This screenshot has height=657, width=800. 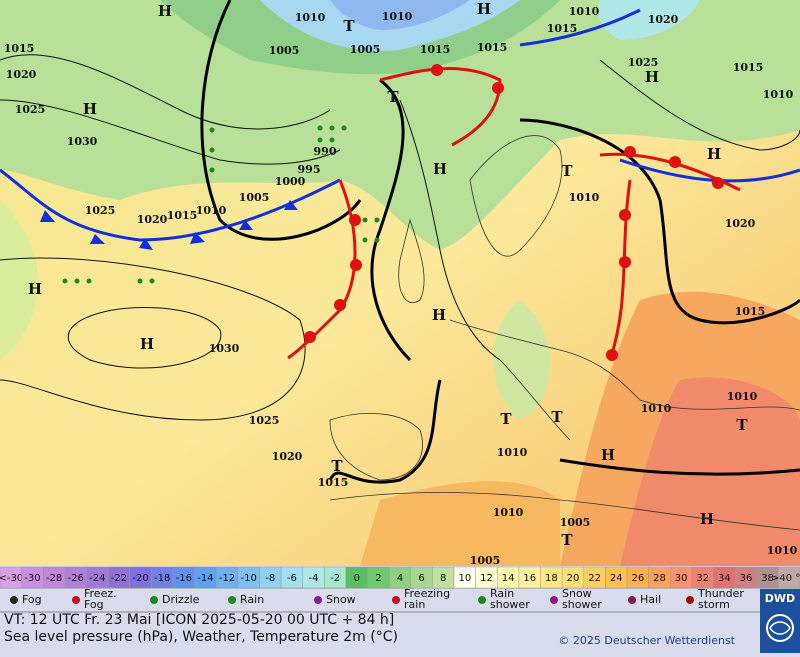 What do you see at coordinates (702, 578) in the screenshot?
I see `scale-label: 32` at bounding box center [702, 578].